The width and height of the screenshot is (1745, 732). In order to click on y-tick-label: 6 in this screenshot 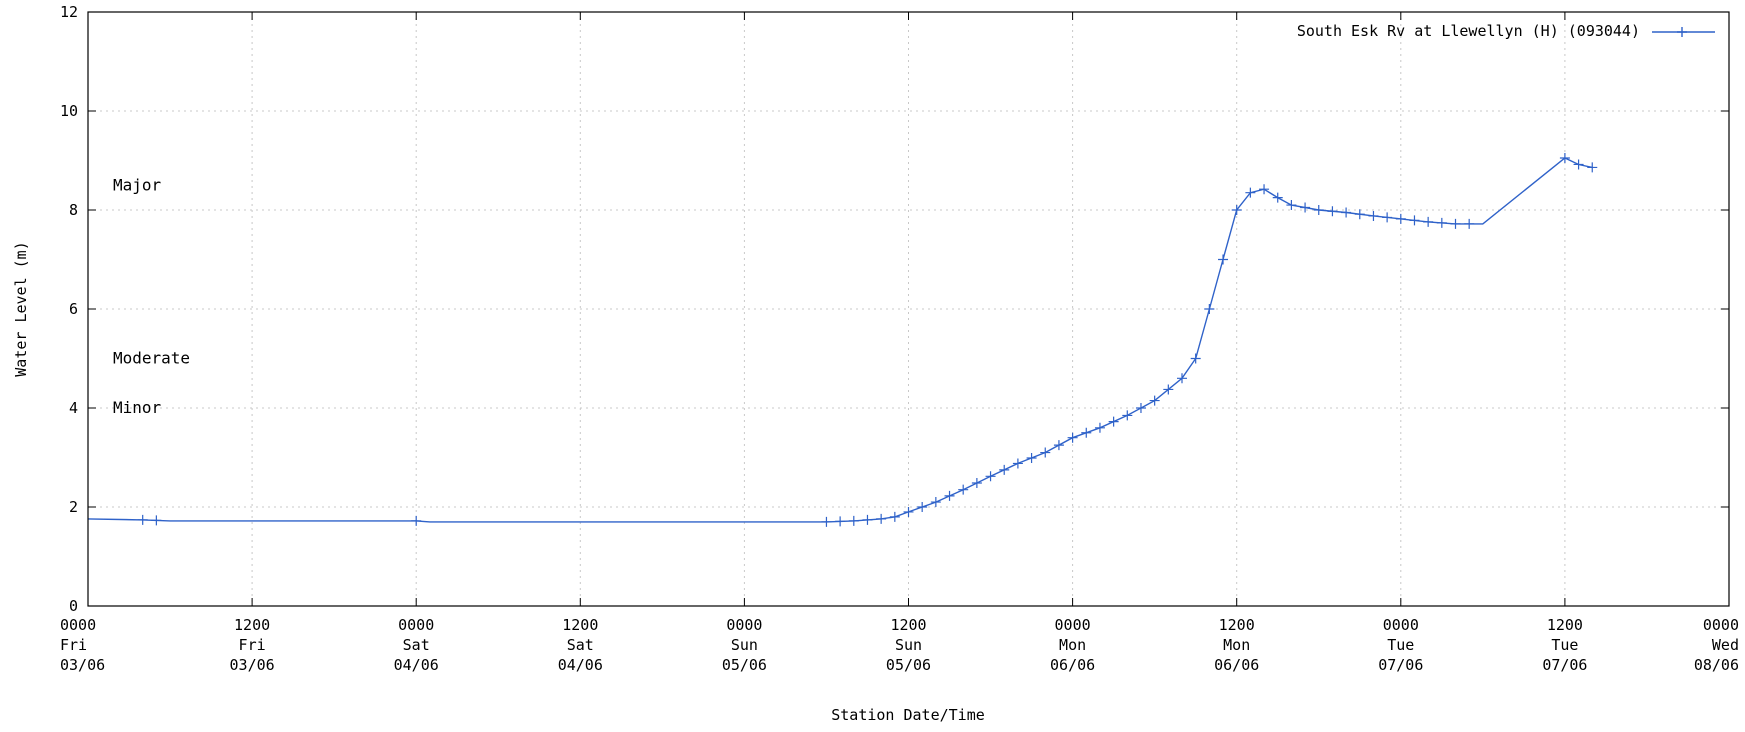, I will do `click(73, 309)`.